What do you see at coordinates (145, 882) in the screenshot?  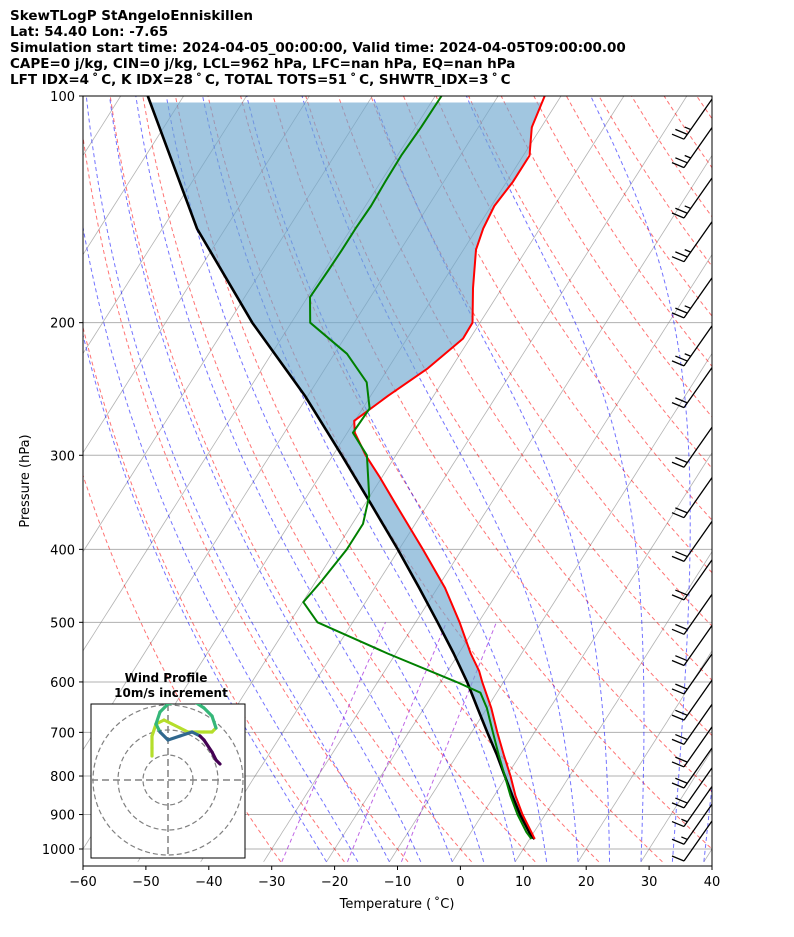 I see `x-tick-label: −50` at bounding box center [145, 882].